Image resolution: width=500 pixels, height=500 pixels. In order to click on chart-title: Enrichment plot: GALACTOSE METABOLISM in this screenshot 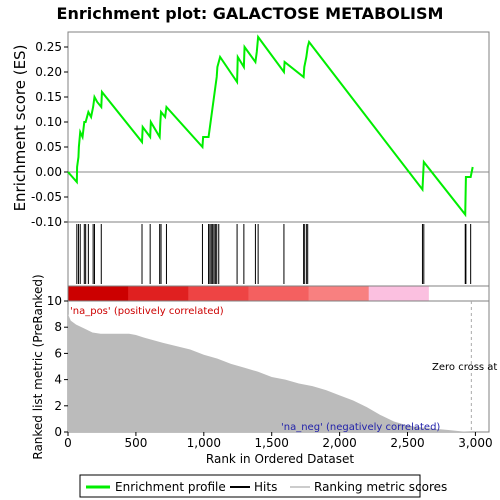, I will do `click(250, 13)`.